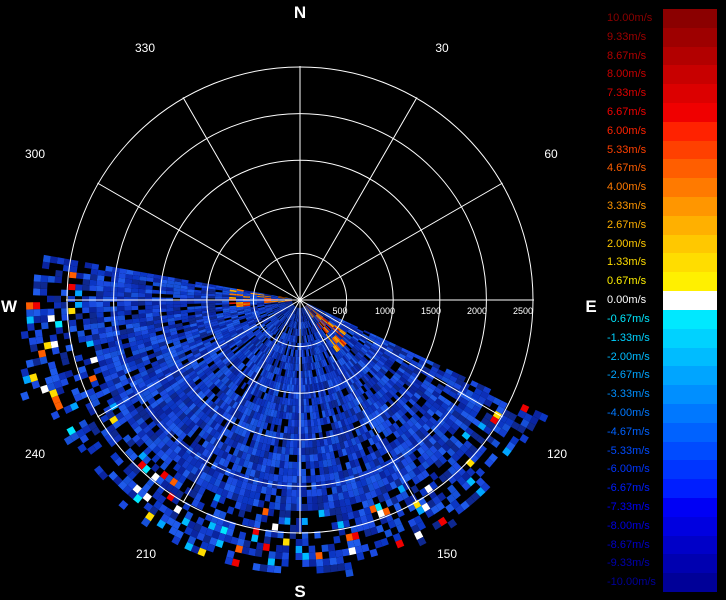 The height and width of the screenshot is (600, 726). What do you see at coordinates (662, 545) in the screenshot?
I see `legend-row: -8.67m/s` at bounding box center [662, 545].